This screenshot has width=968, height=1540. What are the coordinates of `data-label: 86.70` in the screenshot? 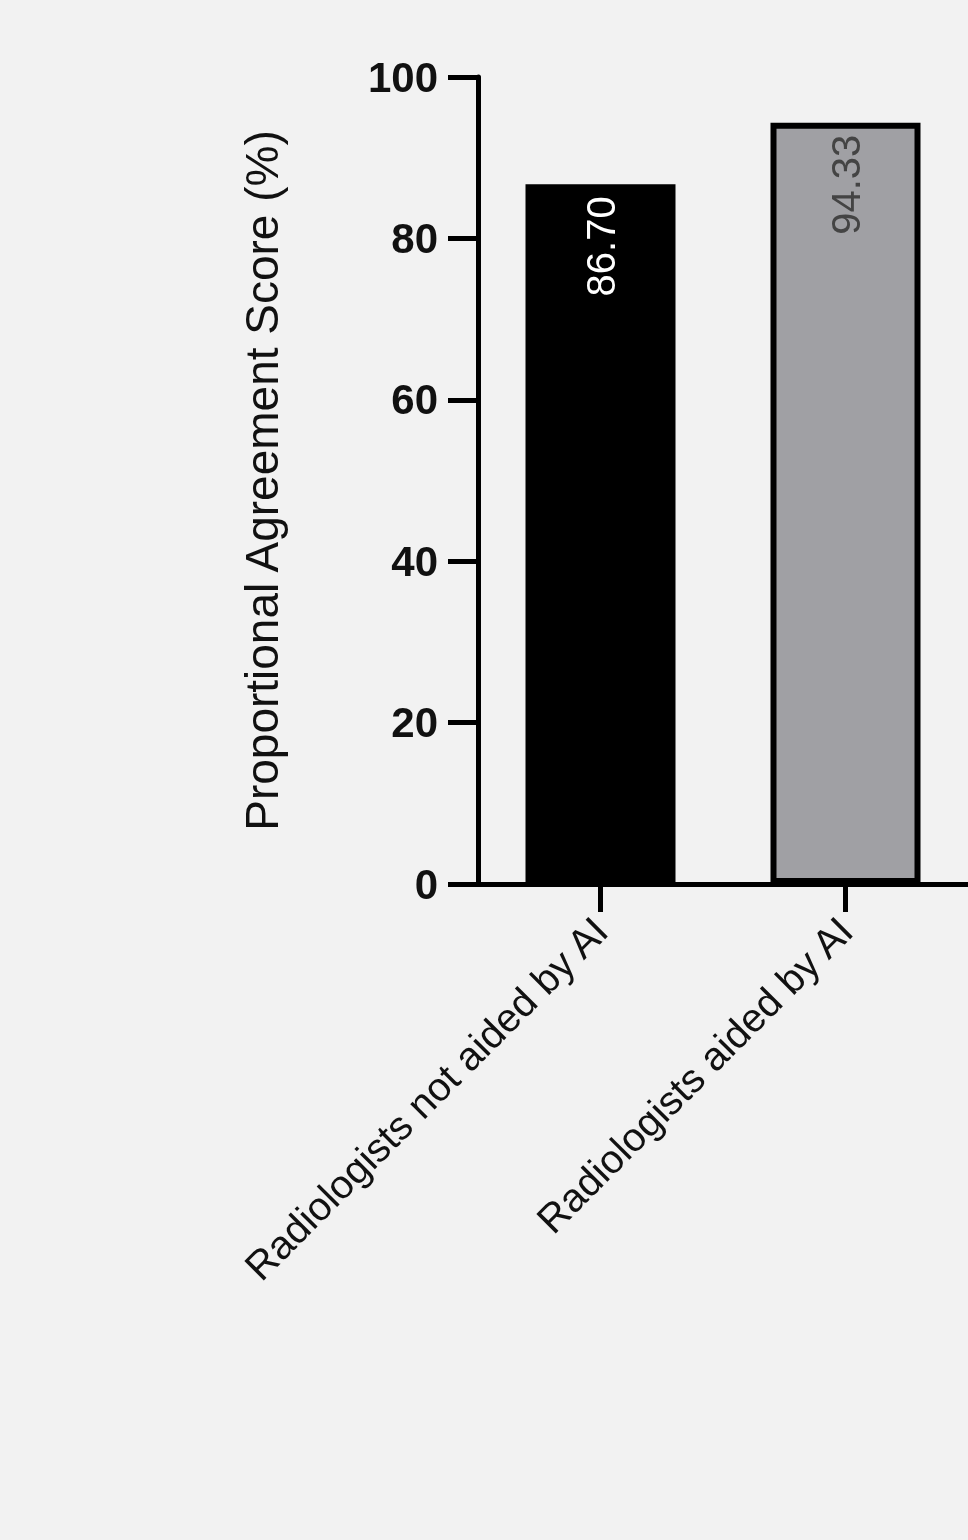 It's located at (600, 246).